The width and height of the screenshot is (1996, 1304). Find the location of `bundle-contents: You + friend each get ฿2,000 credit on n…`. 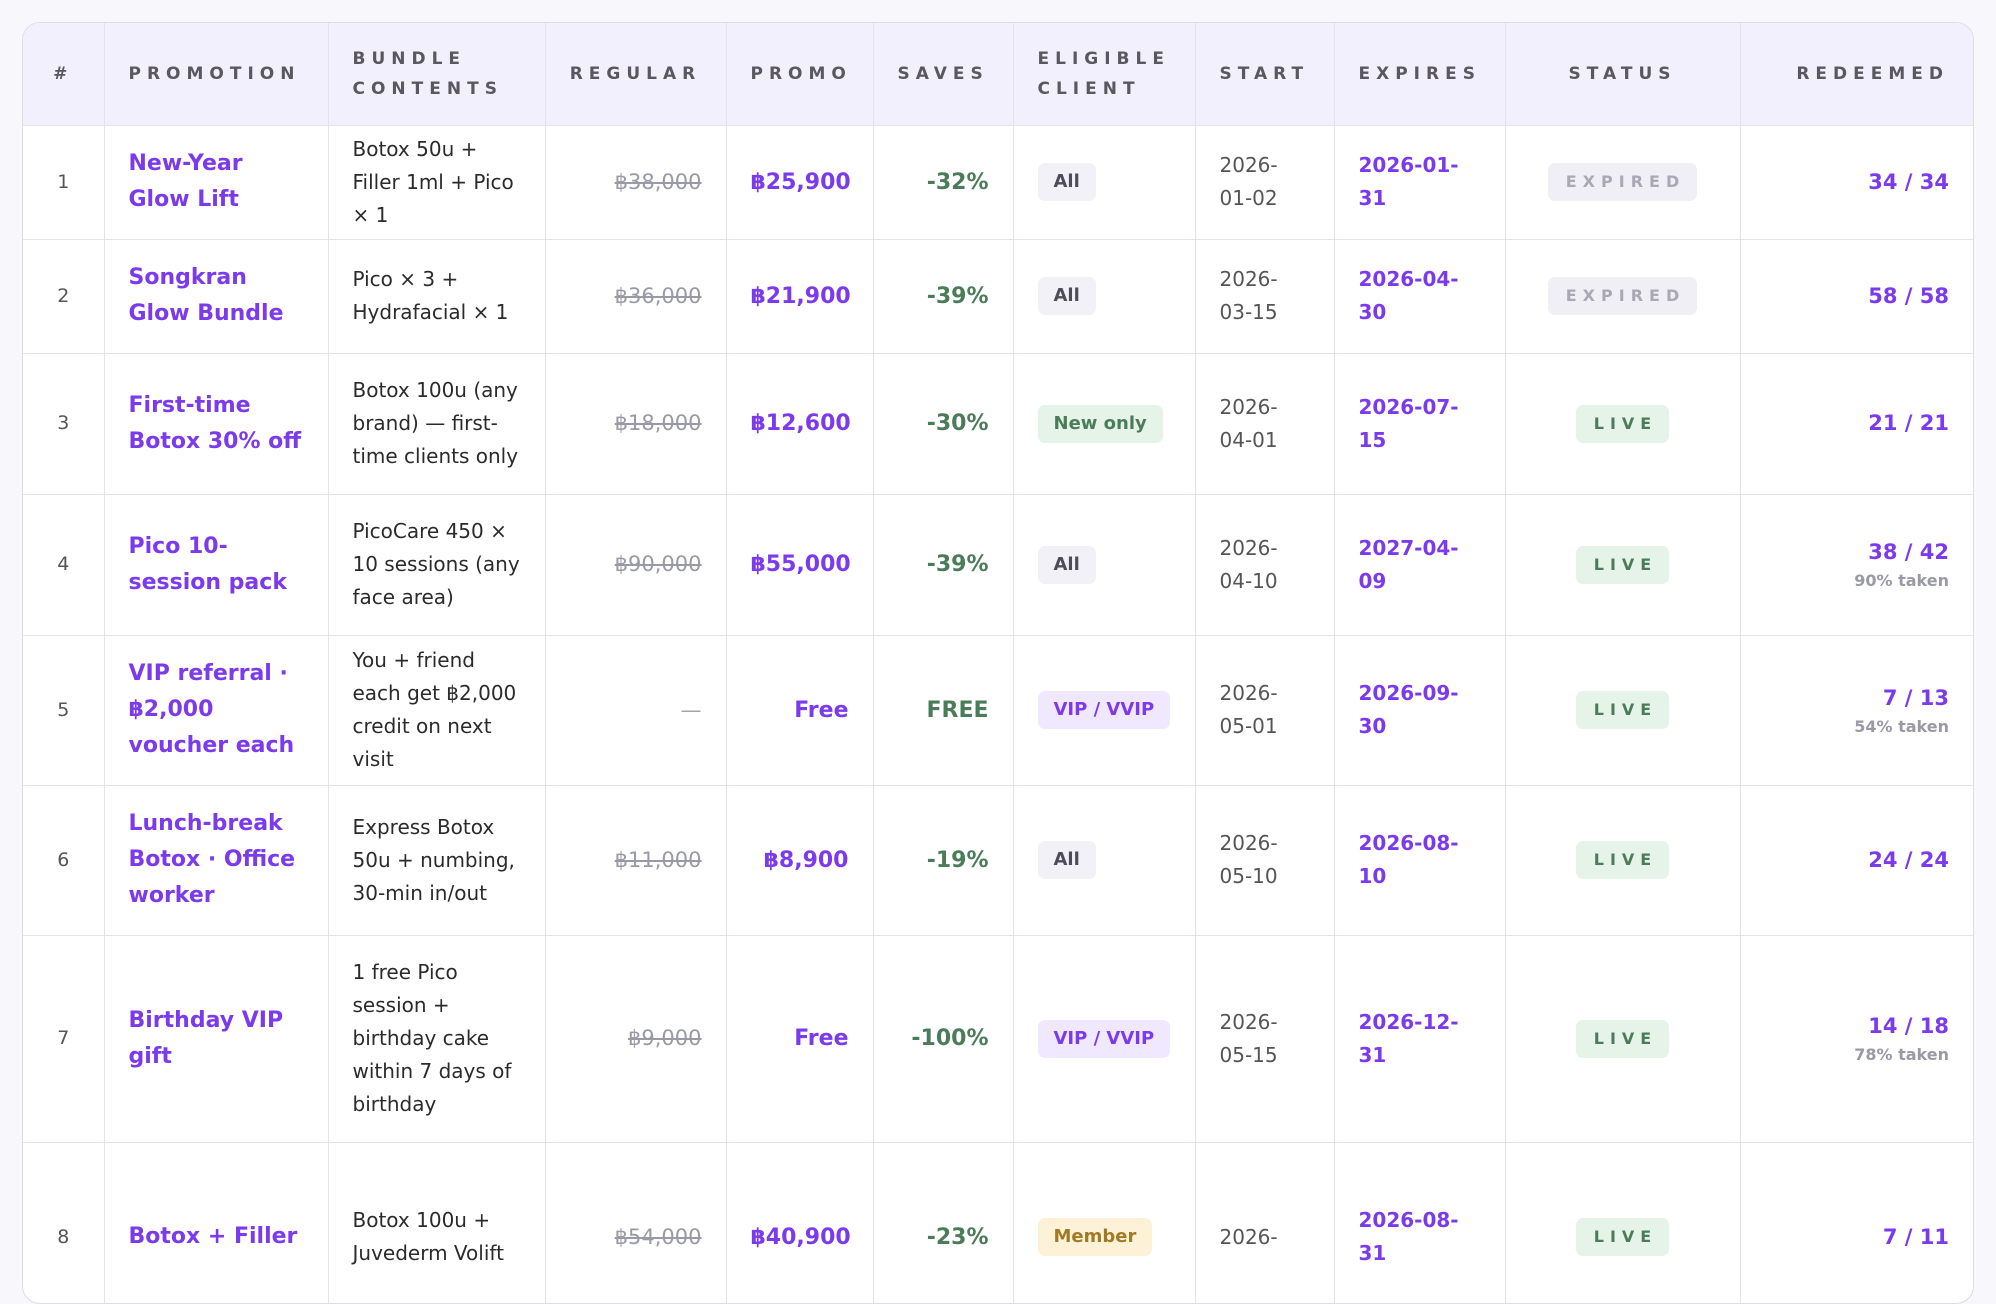

bundle-contents: You + friend each get ฿2,000 credit on n… is located at coordinates (437, 710).